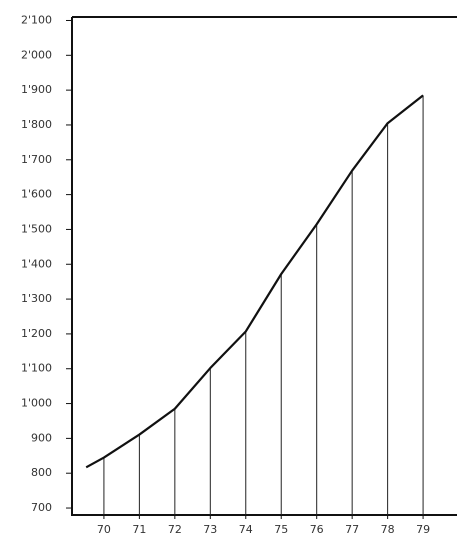  I want to click on y-tick-label: 1'200, so click(36, 333).